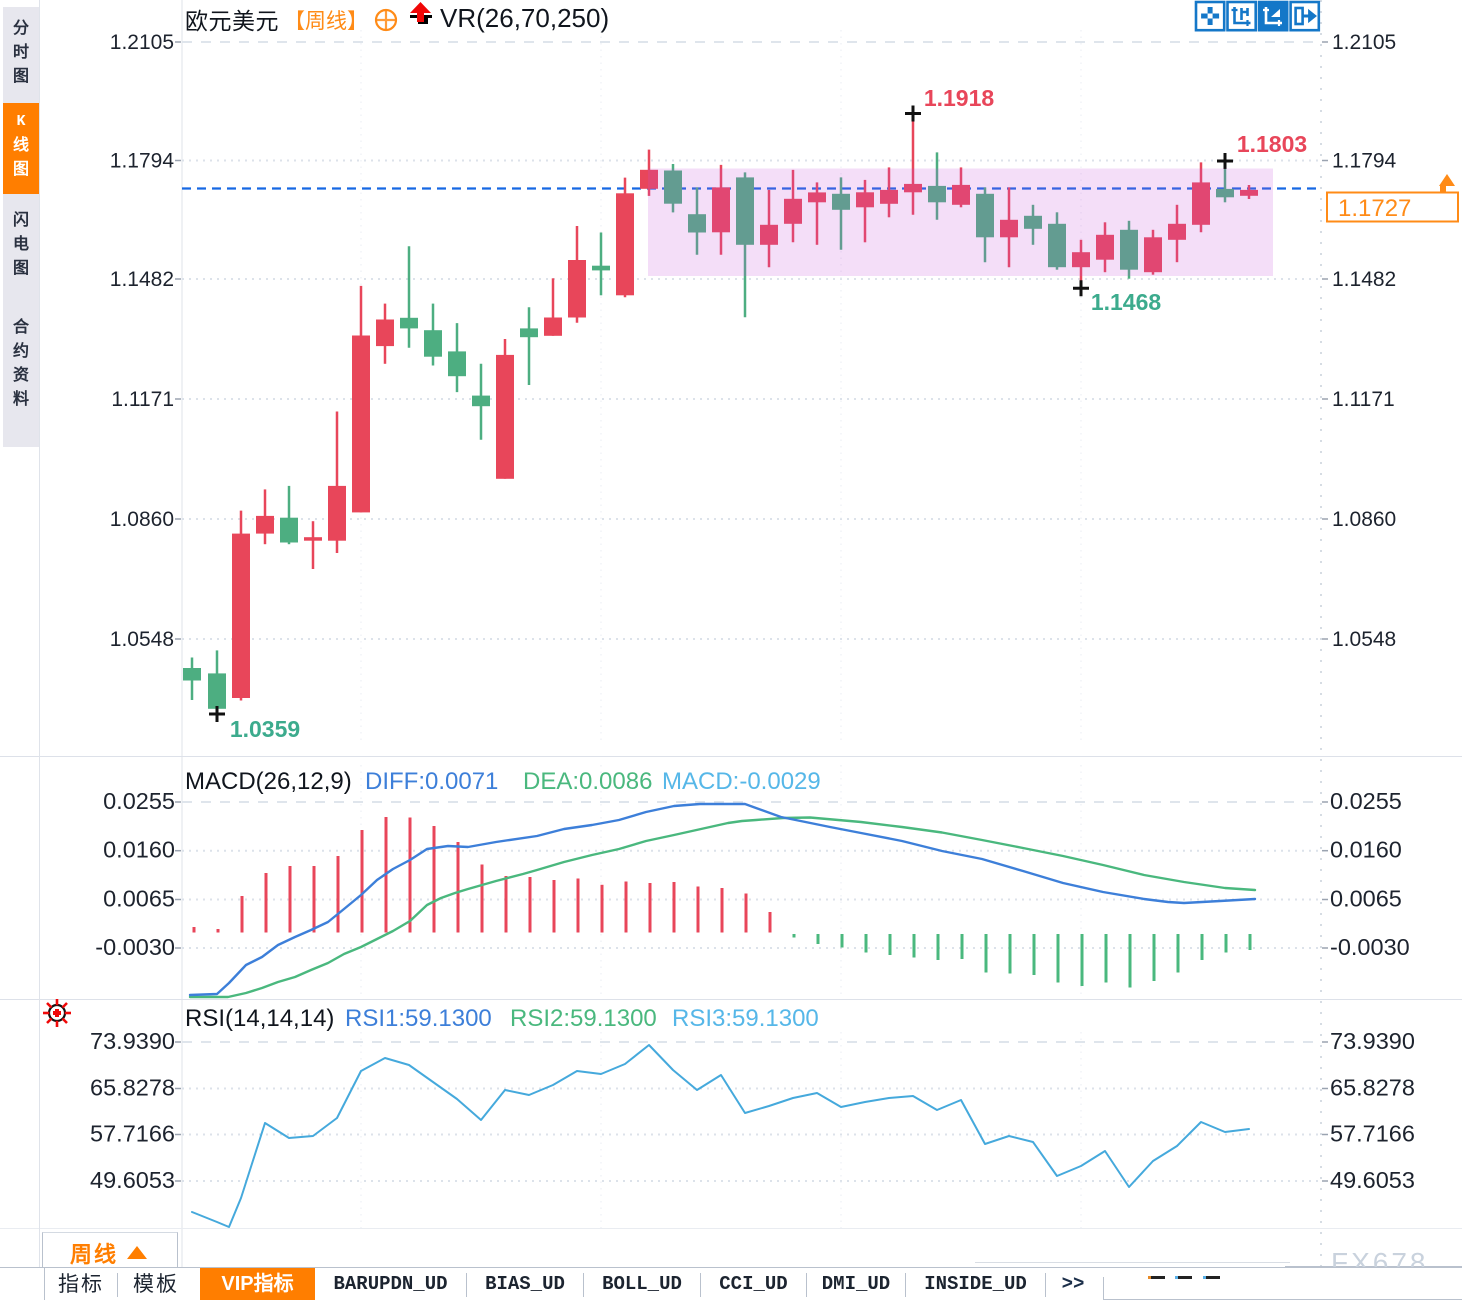 The height and width of the screenshot is (1300, 1462). I want to click on svg-text: DIFF:0.0071, so click(431, 781).